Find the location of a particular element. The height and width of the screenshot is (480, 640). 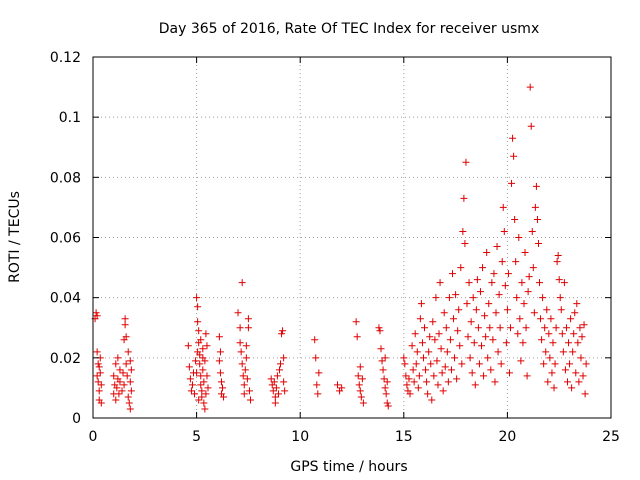

x-tick-label: 10 is located at coordinates (300, 437).